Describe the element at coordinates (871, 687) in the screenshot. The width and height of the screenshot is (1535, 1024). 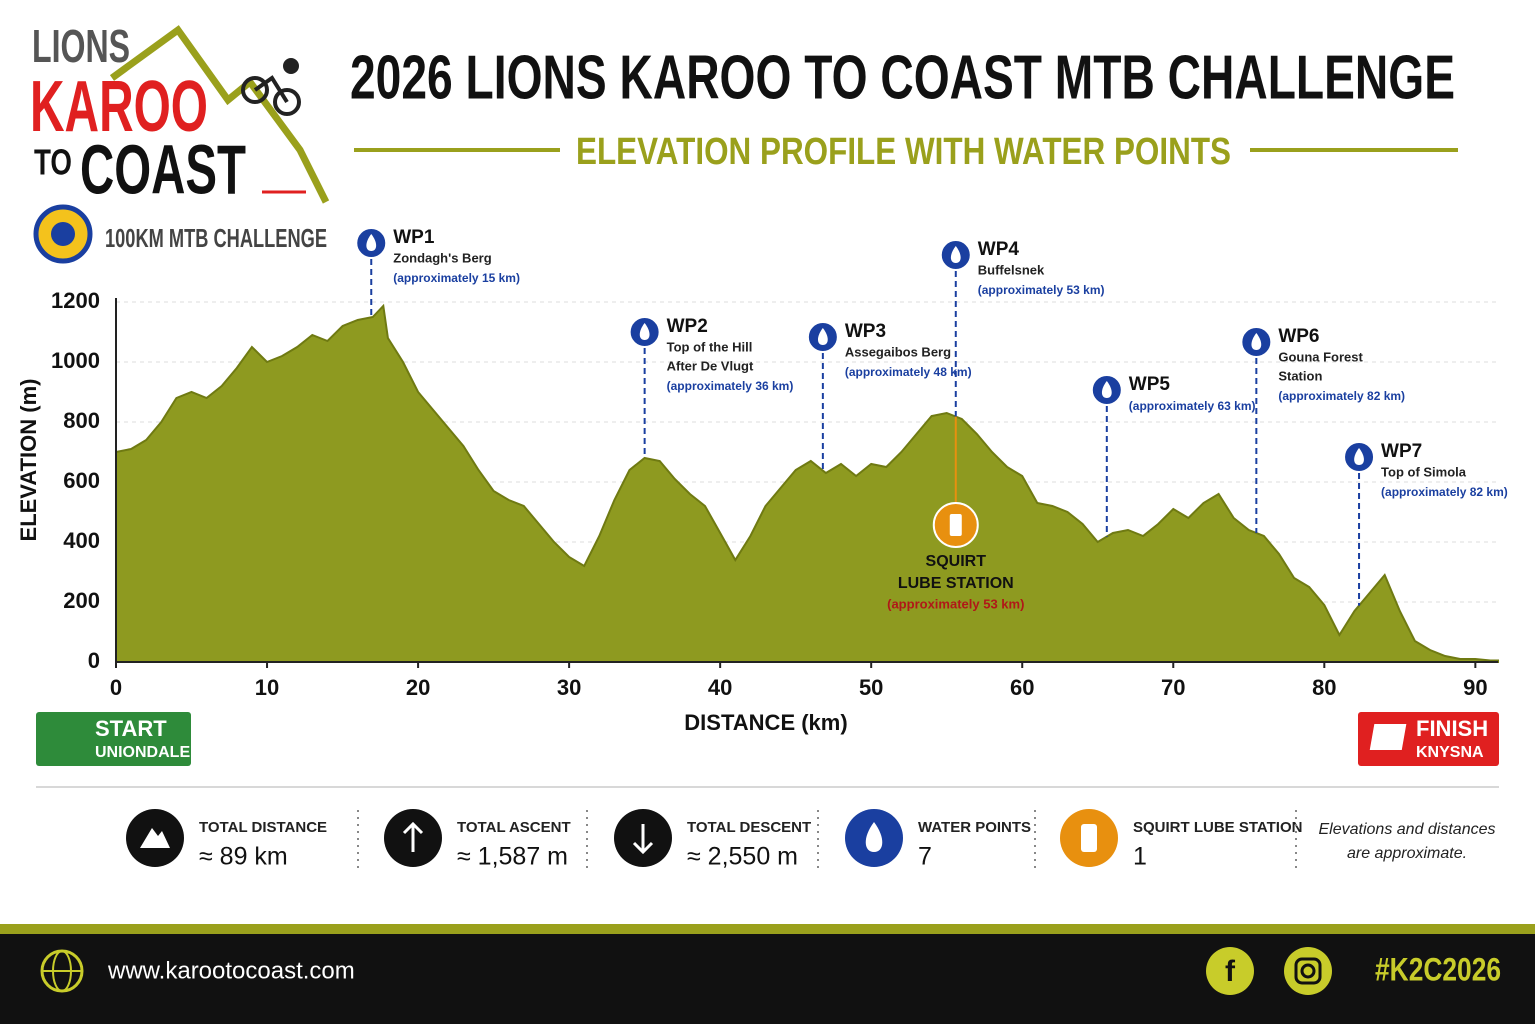
I see `x-tick-label: 50` at that location.